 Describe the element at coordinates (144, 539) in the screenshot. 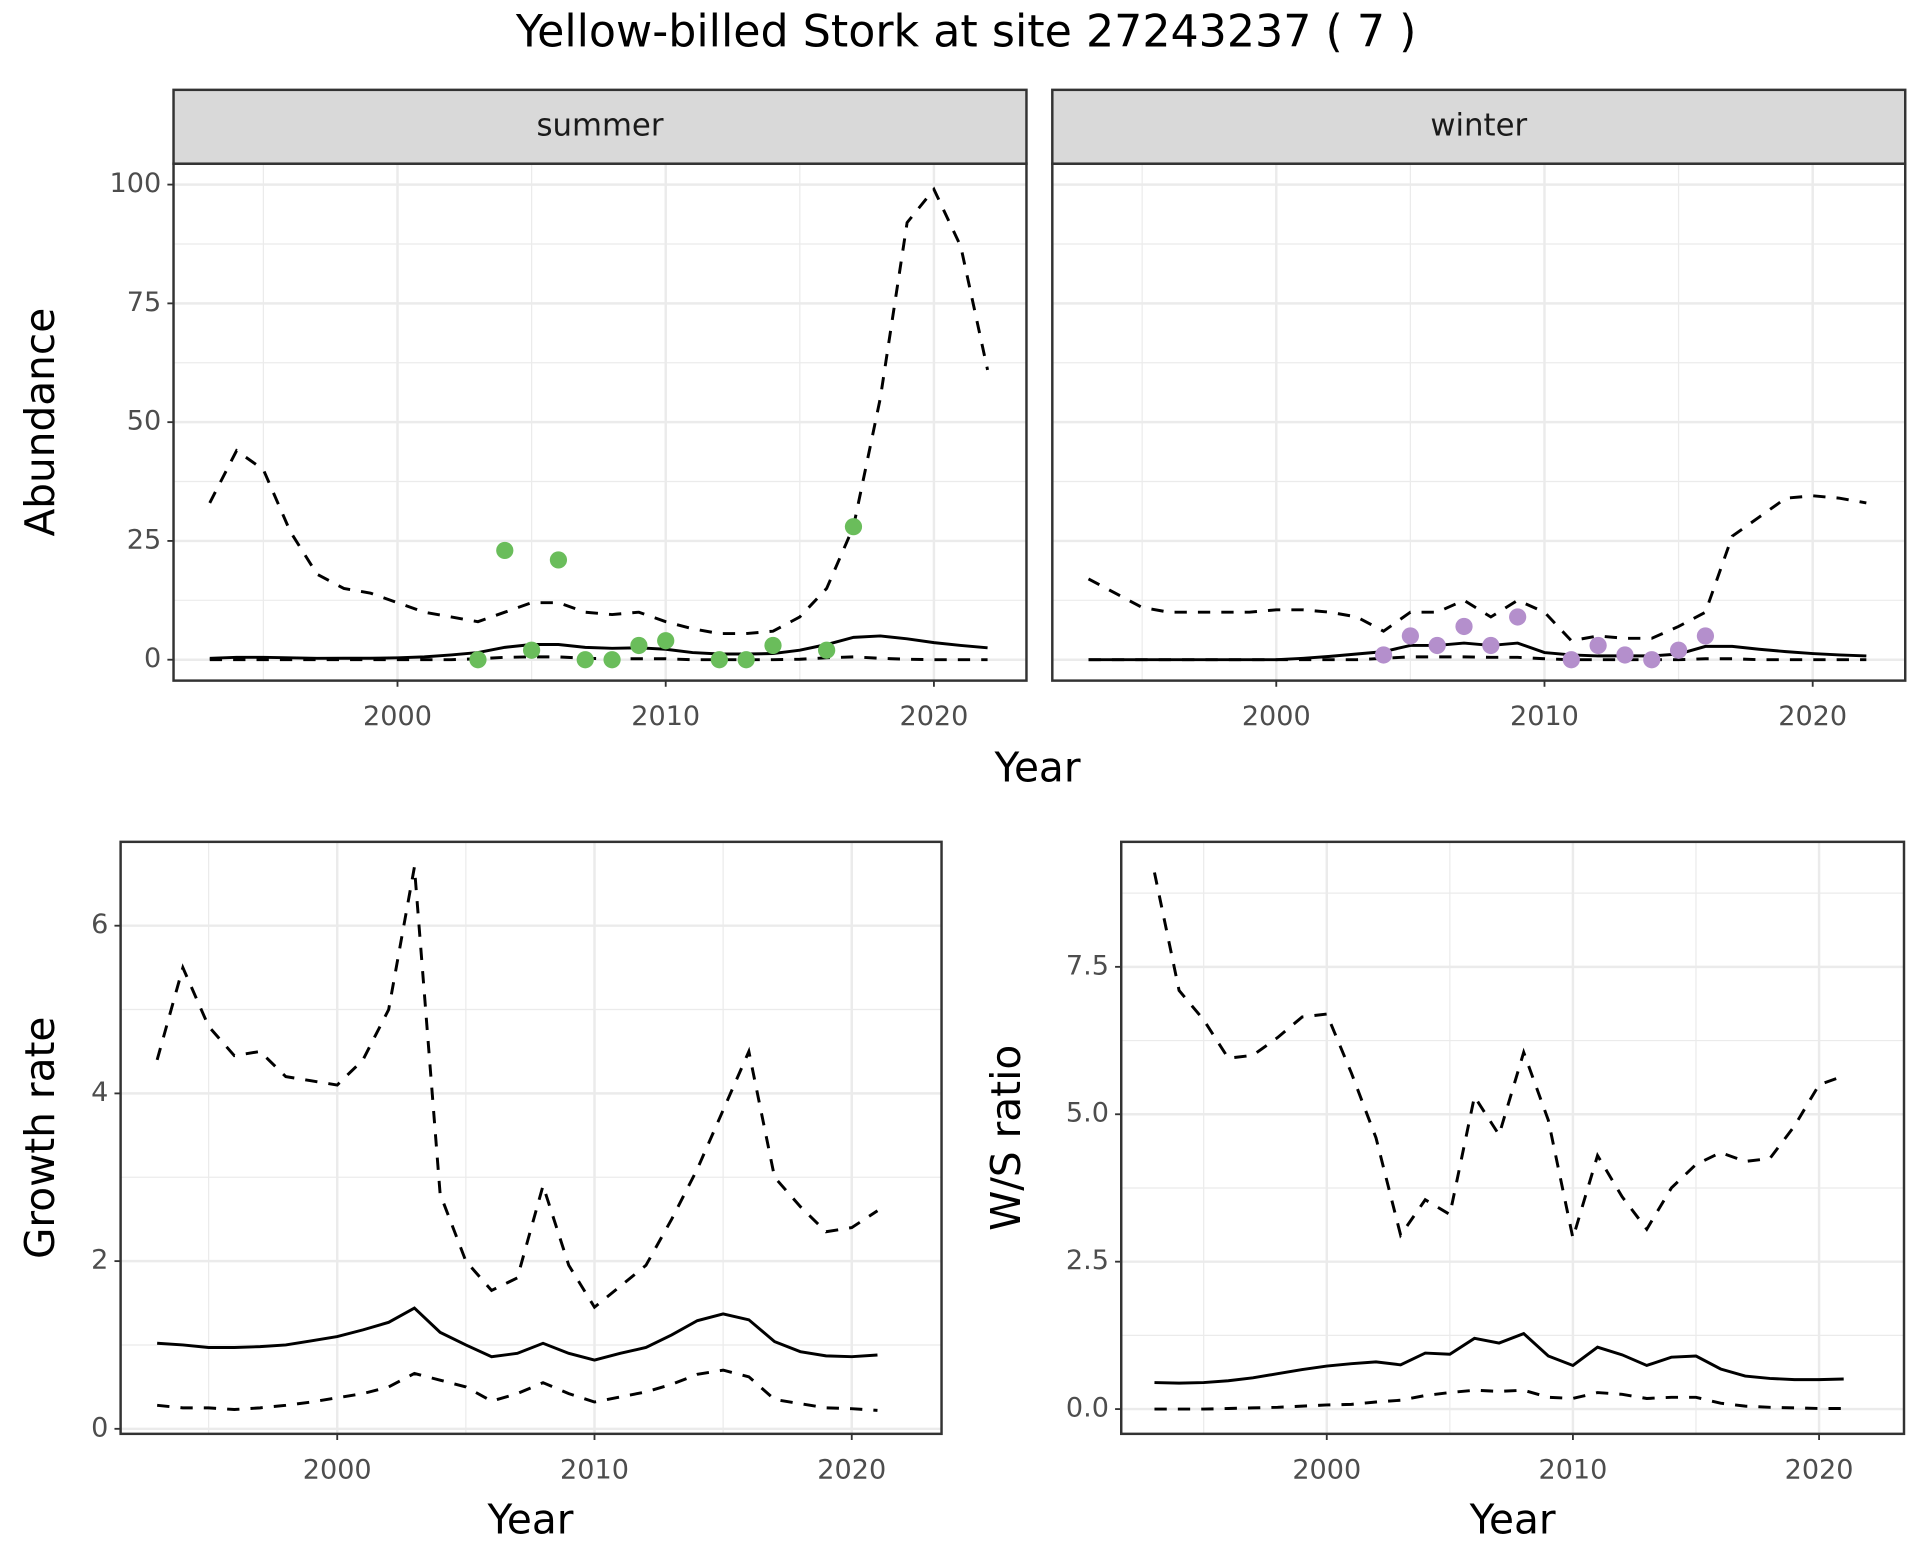

I see `y-tick-label: 25` at that location.